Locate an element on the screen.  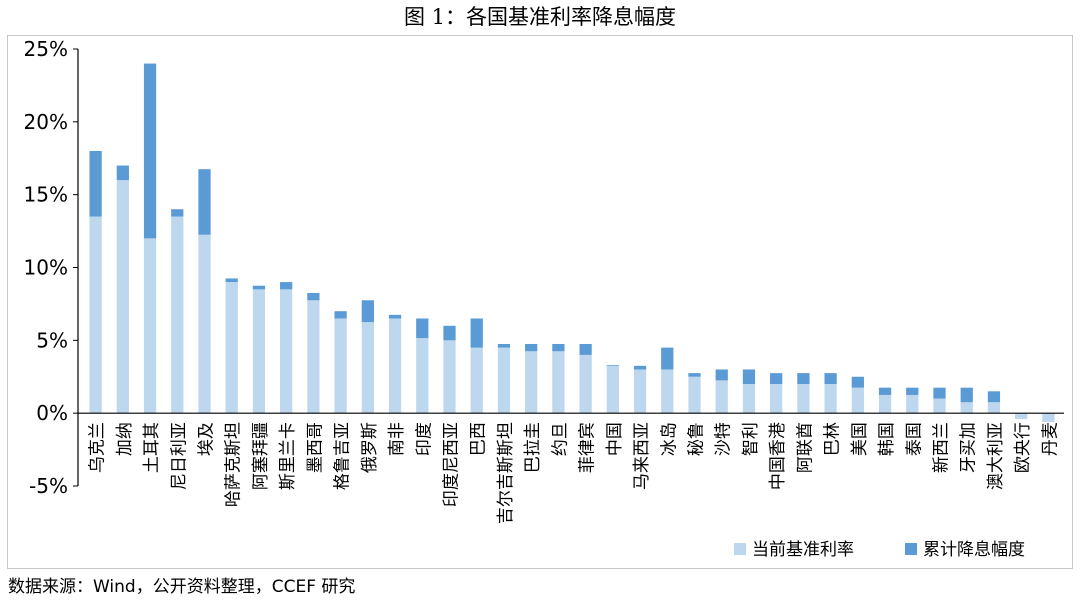
x-tick-label: 巴林 is located at coordinates (833, 439).